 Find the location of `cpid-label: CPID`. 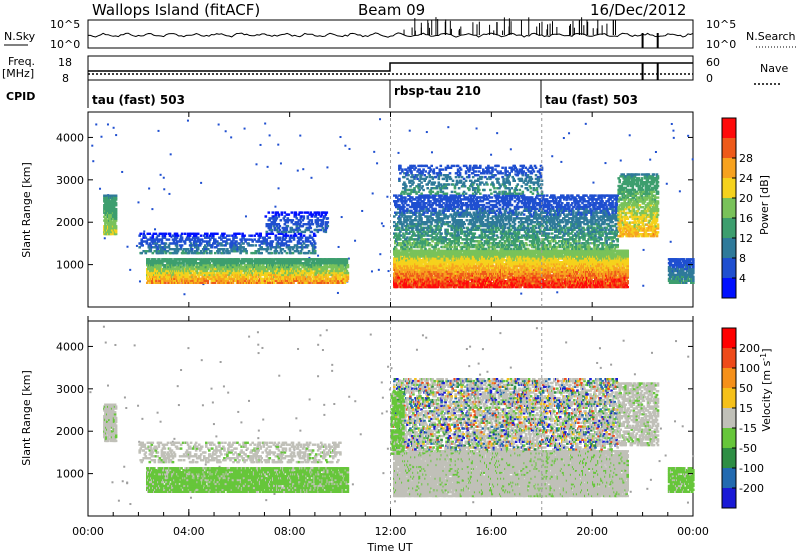

cpid-label: CPID is located at coordinates (20, 96).